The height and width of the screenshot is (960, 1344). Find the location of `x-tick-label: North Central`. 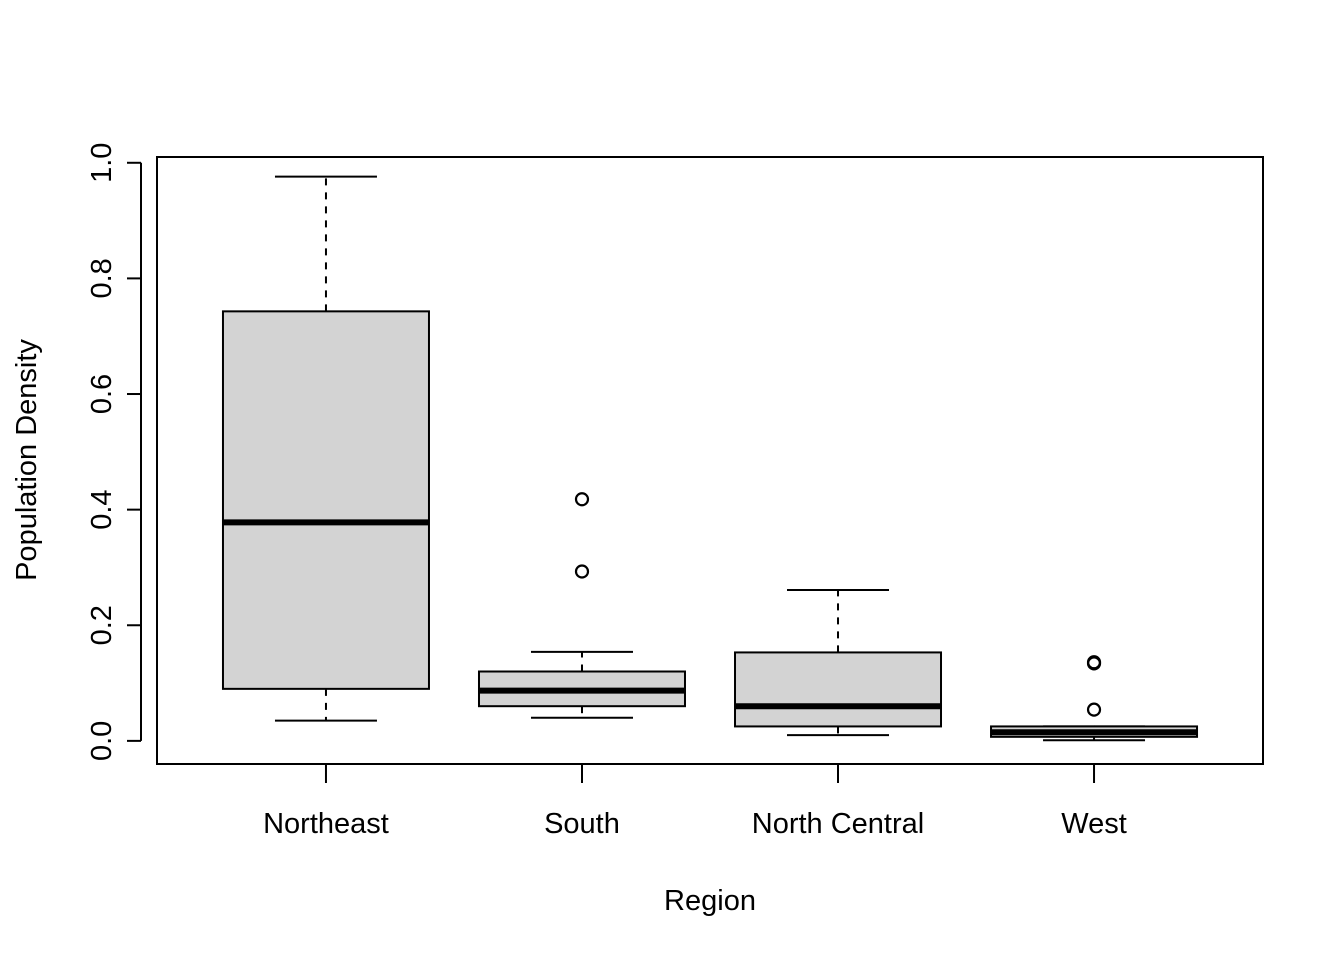

x-tick-label: North Central is located at coordinates (838, 824).